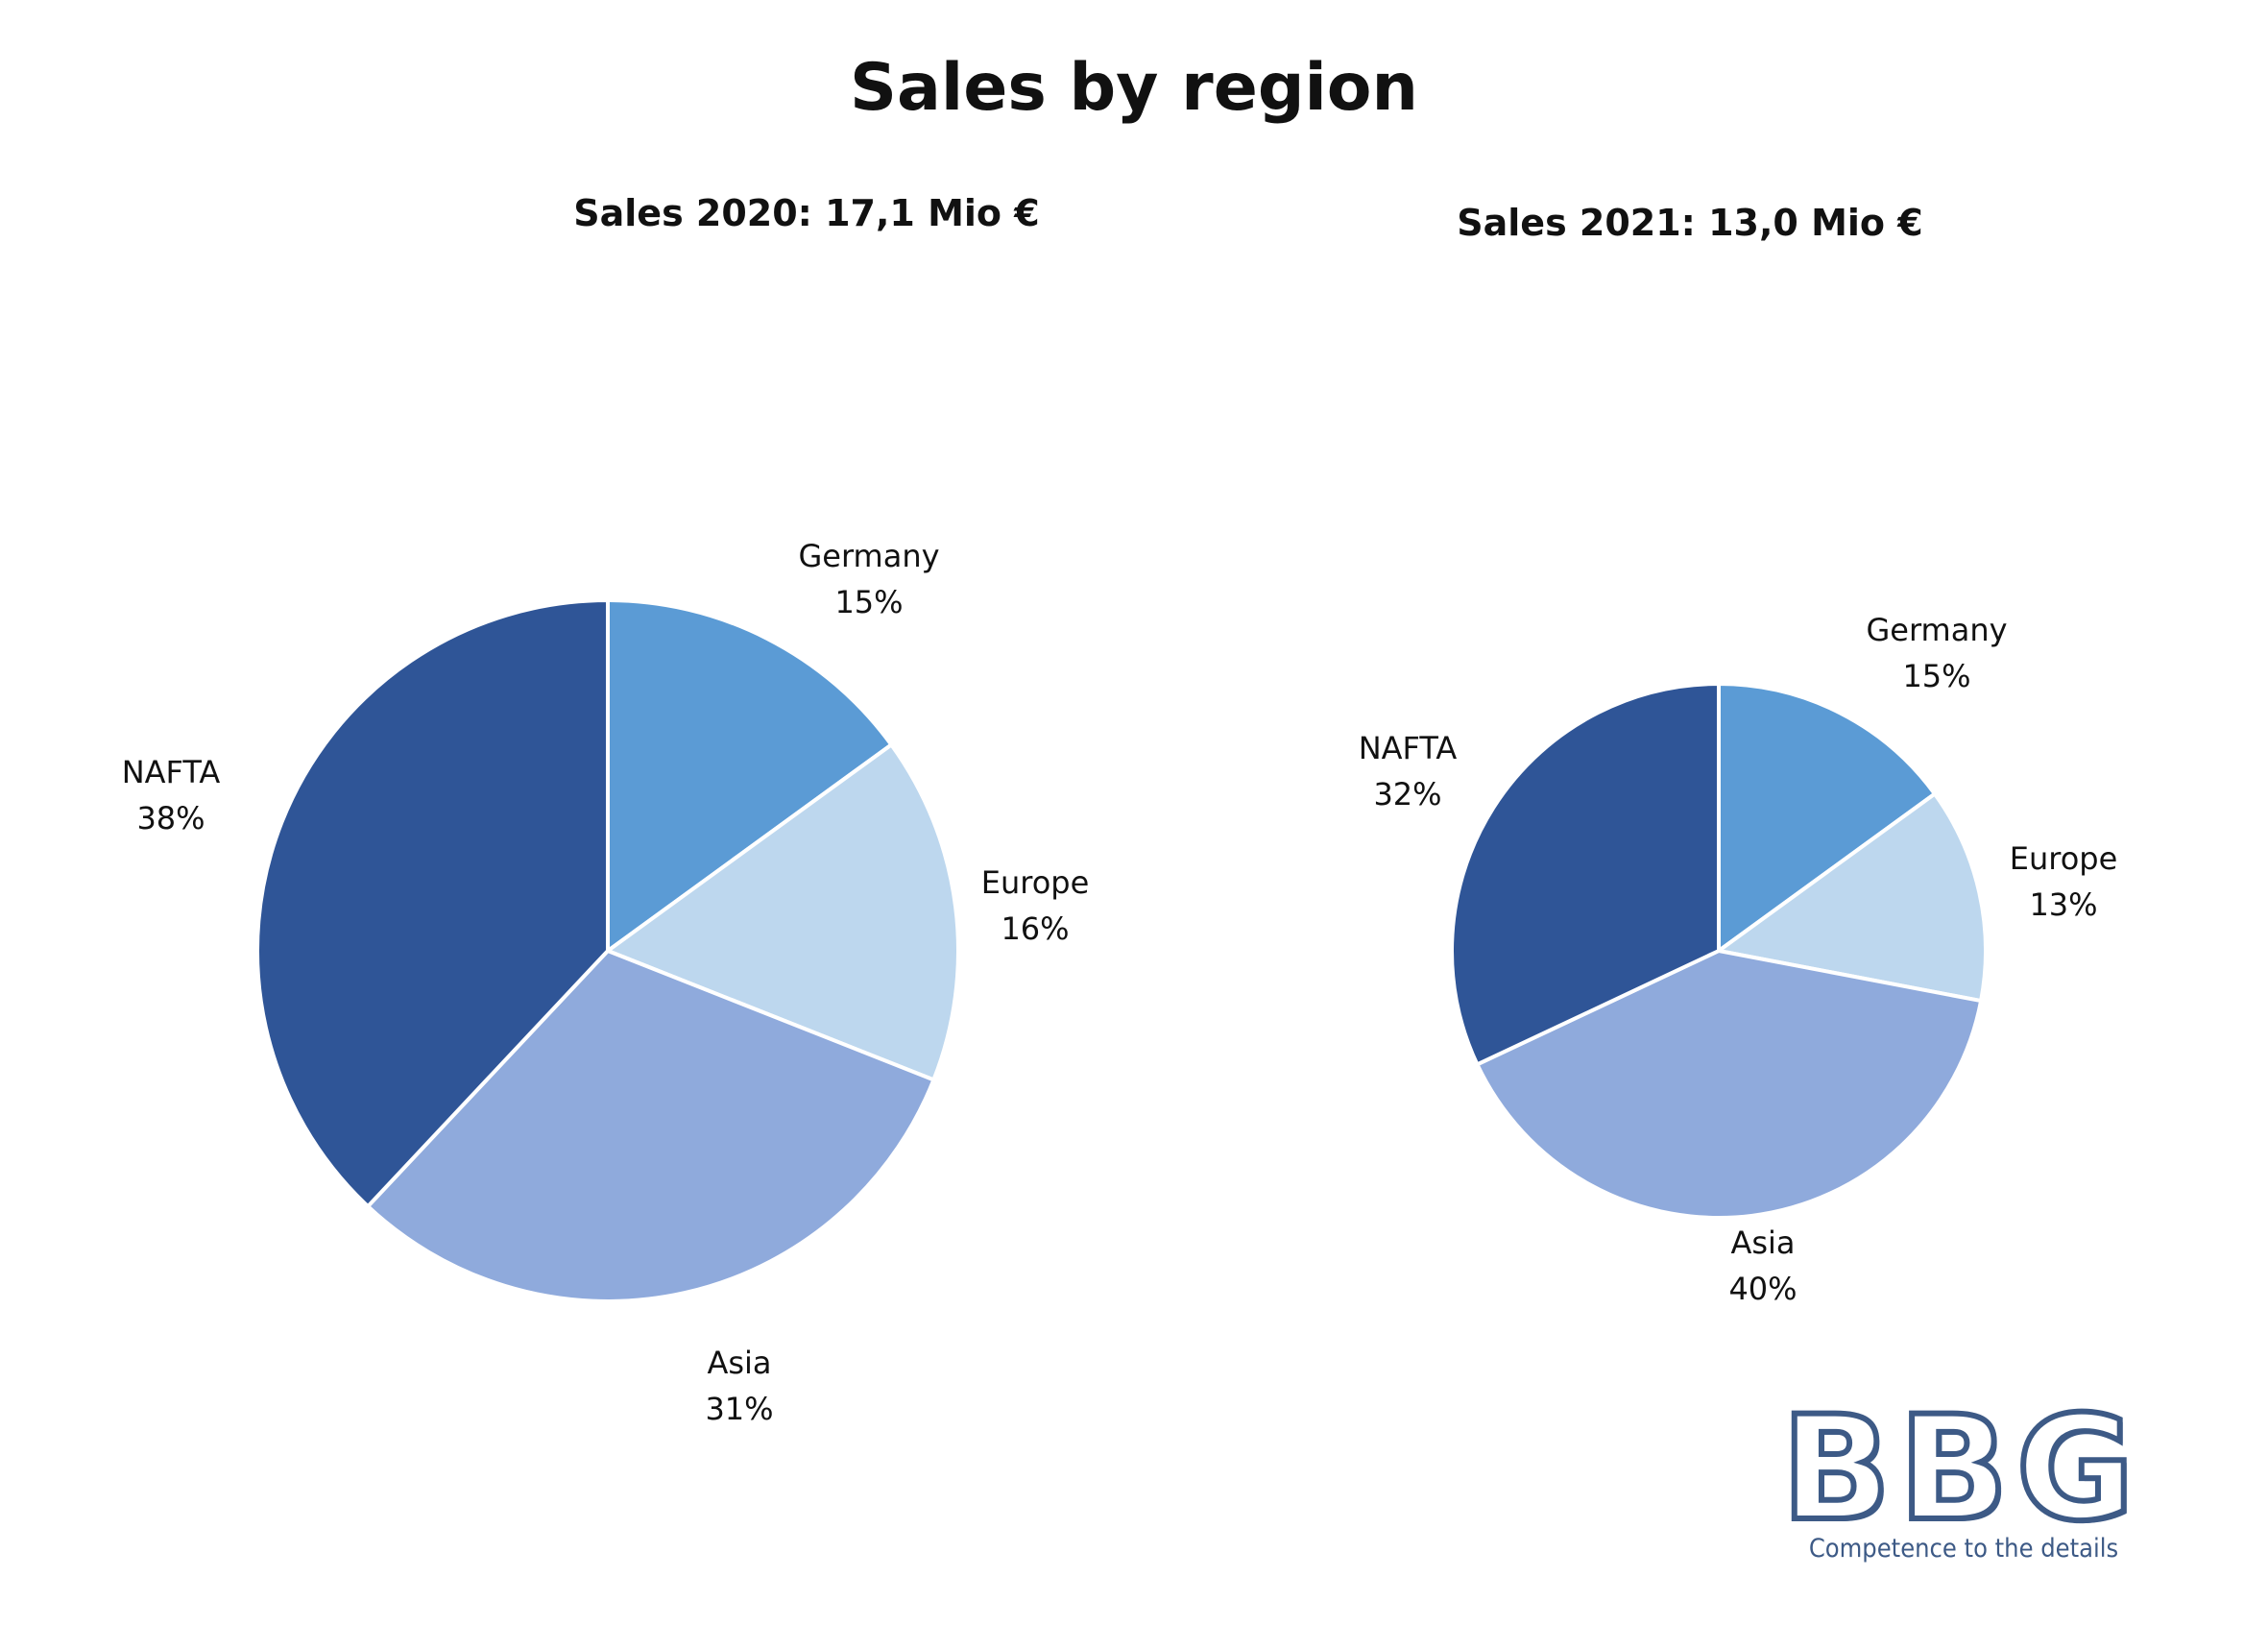 The height and width of the screenshot is (1625, 2268). What do you see at coordinates (1690, 223) in the screenshot?
I see `chart-2021-title: Sales 2021: 13,0 Mio €` at bounding box center [1690, 223].